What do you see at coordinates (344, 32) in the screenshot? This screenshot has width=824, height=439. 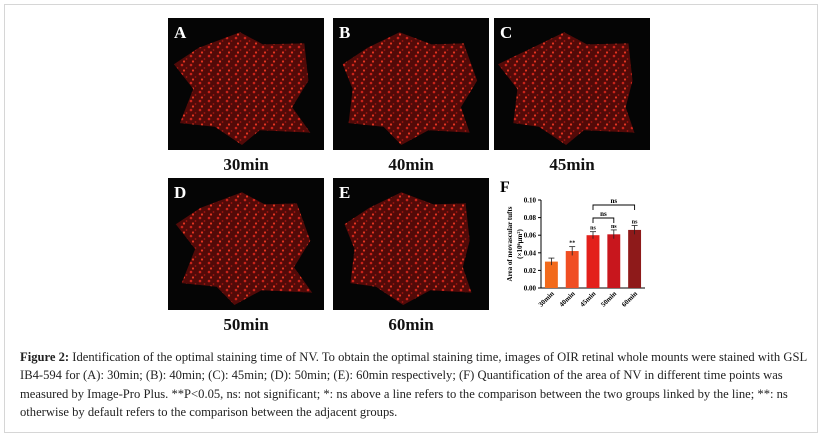 I see `panel-letter: B` at bounding box center [344, 32].